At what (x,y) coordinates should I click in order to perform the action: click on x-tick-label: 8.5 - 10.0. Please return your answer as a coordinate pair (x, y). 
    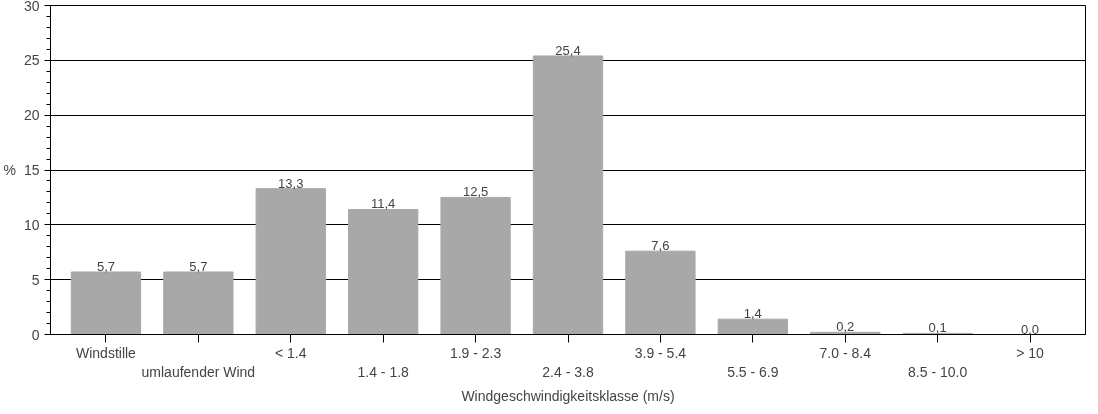
    Looking at the image, I should click on (938, 371).